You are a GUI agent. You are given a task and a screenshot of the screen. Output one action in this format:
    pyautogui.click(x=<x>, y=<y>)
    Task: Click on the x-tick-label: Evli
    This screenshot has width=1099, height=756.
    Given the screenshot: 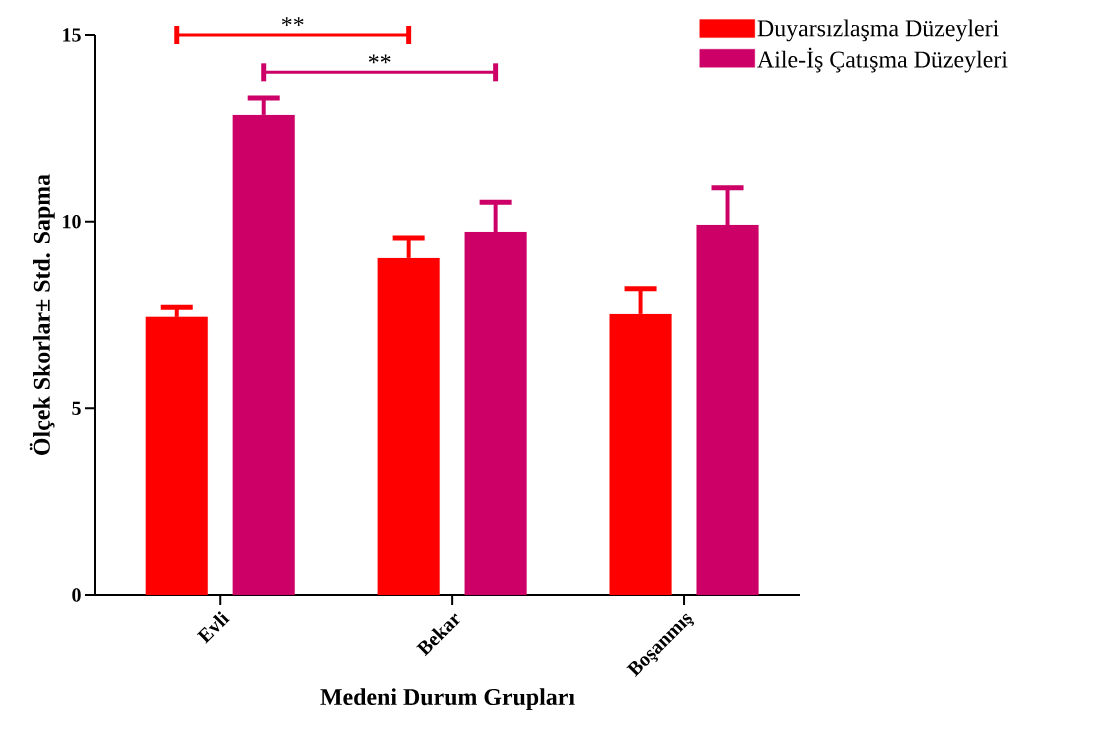 What is the action you would take?
    pyautogui.click(x=213, y=627)
    